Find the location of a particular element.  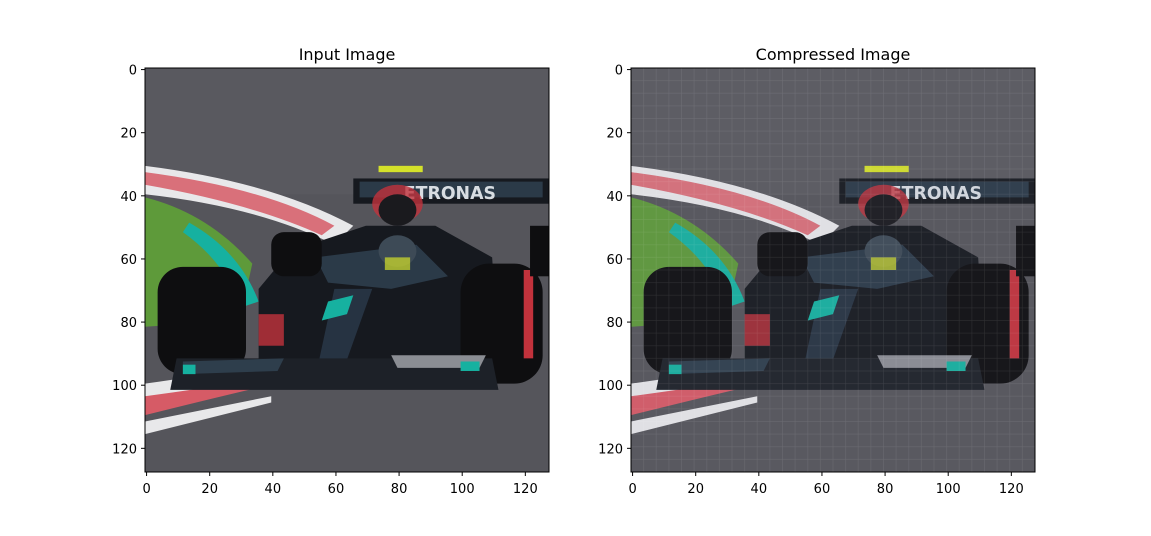

axes-title: Input Image is located at coordinates (347, 54).